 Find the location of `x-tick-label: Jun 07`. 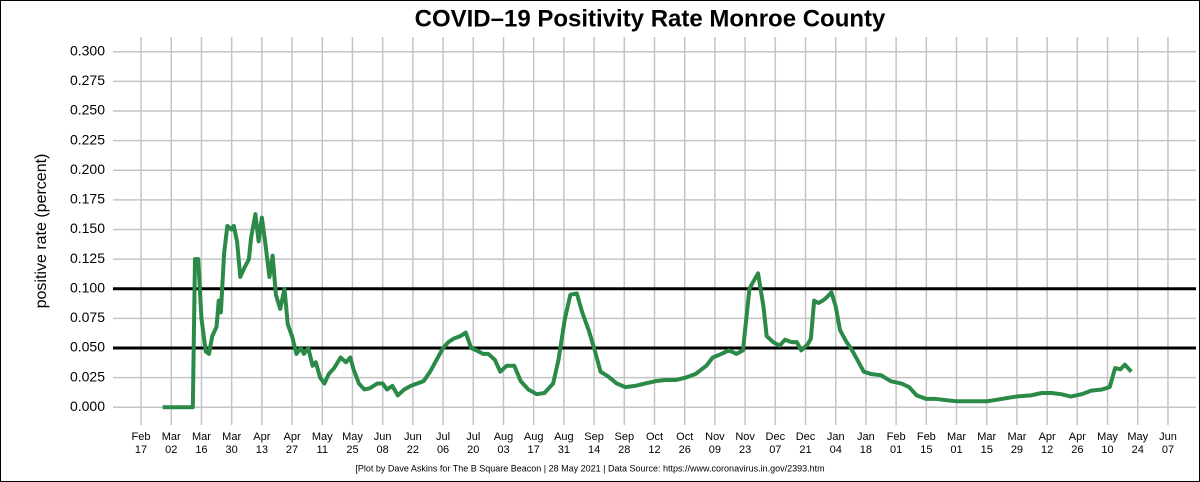

x-tick-label: Jun 07 is located at coordinates (1168, 443).